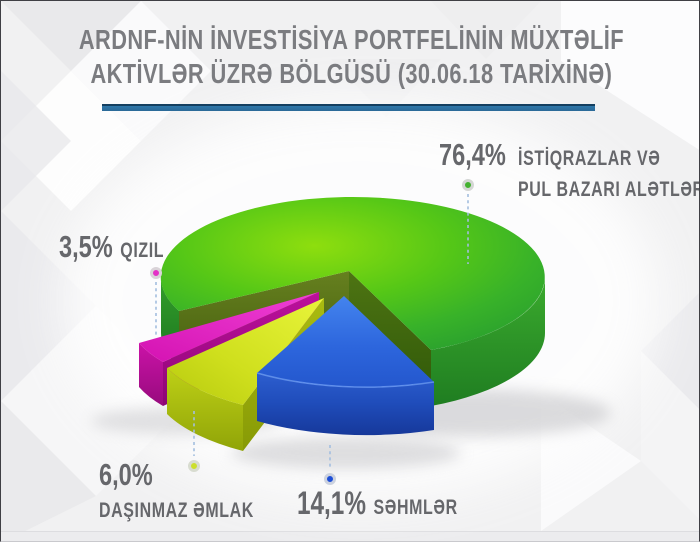 This screenshot has height=542, width=700. Describe the element at coordinates (86, 246) in the screenshot. I see `label-gold-pct: 3,5%` at that location.